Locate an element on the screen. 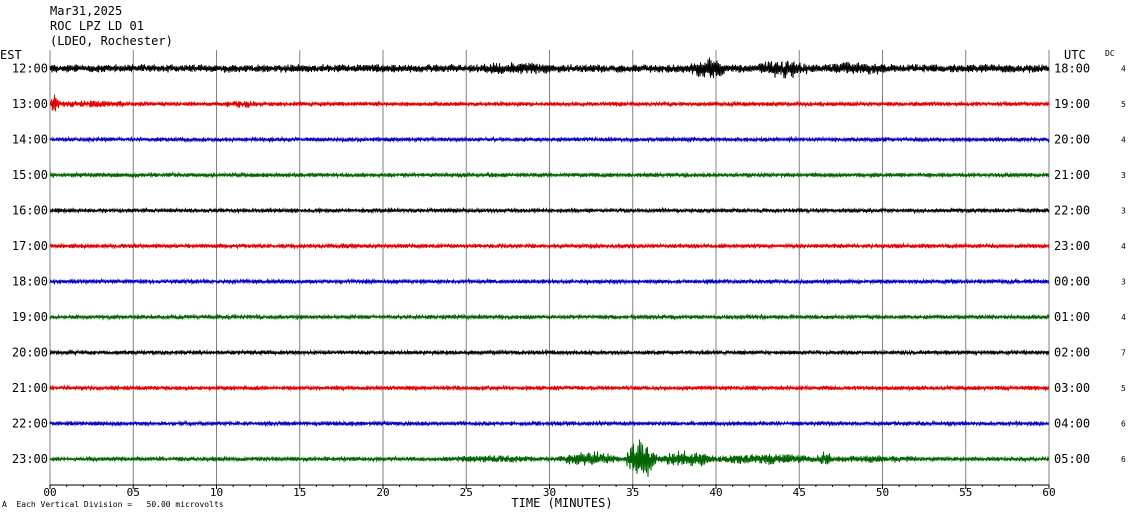 This screenshot has height=519, width=1130. utc-axis-label: UTC is located at coordinates (1075, 55).